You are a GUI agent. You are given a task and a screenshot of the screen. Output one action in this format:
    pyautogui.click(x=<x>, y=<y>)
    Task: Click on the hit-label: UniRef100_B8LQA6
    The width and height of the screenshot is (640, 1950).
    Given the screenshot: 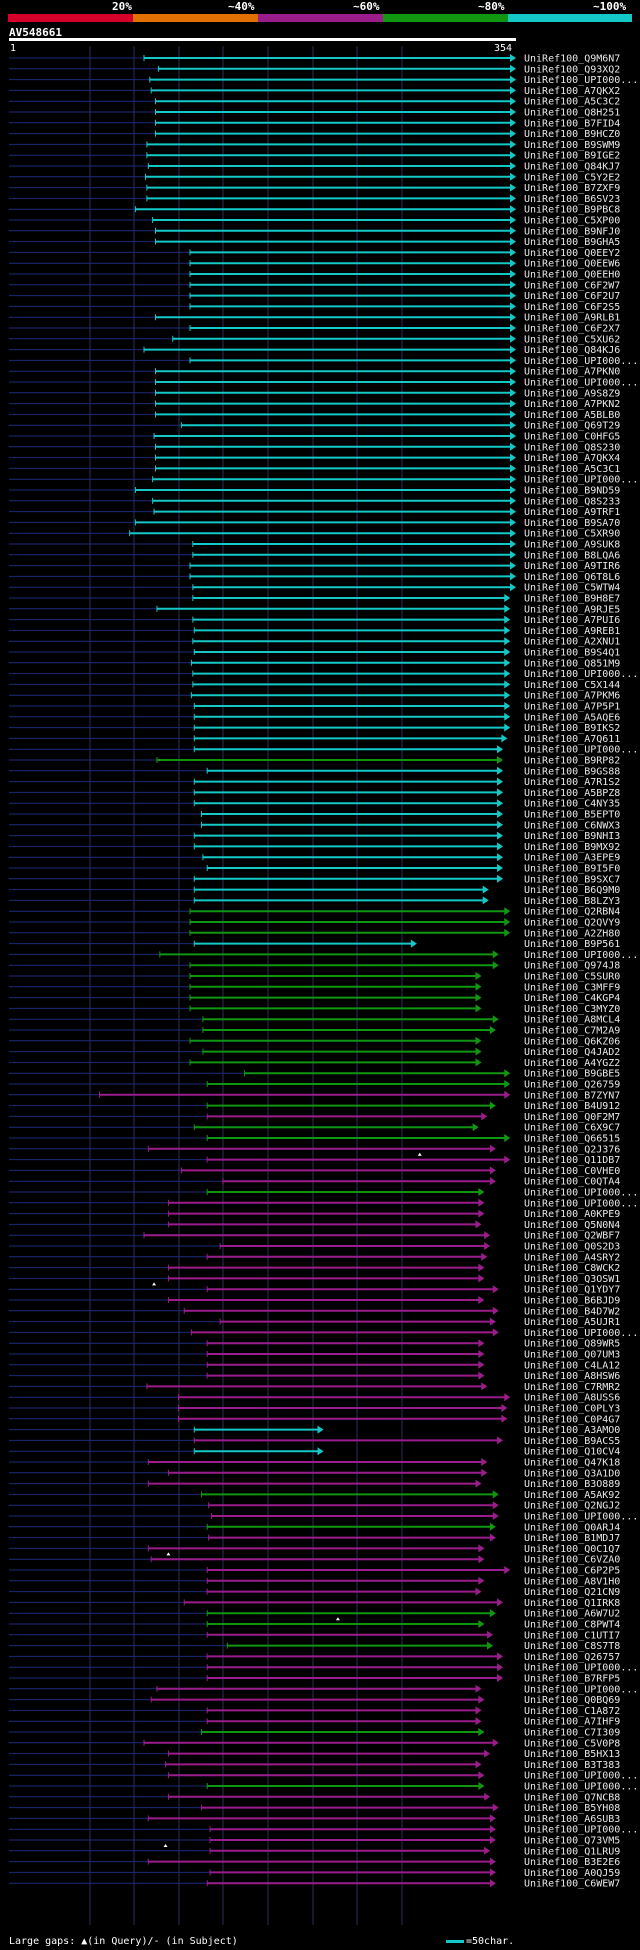 What is the action you would take?
    pyautogui.click(x=572, y=555)
    